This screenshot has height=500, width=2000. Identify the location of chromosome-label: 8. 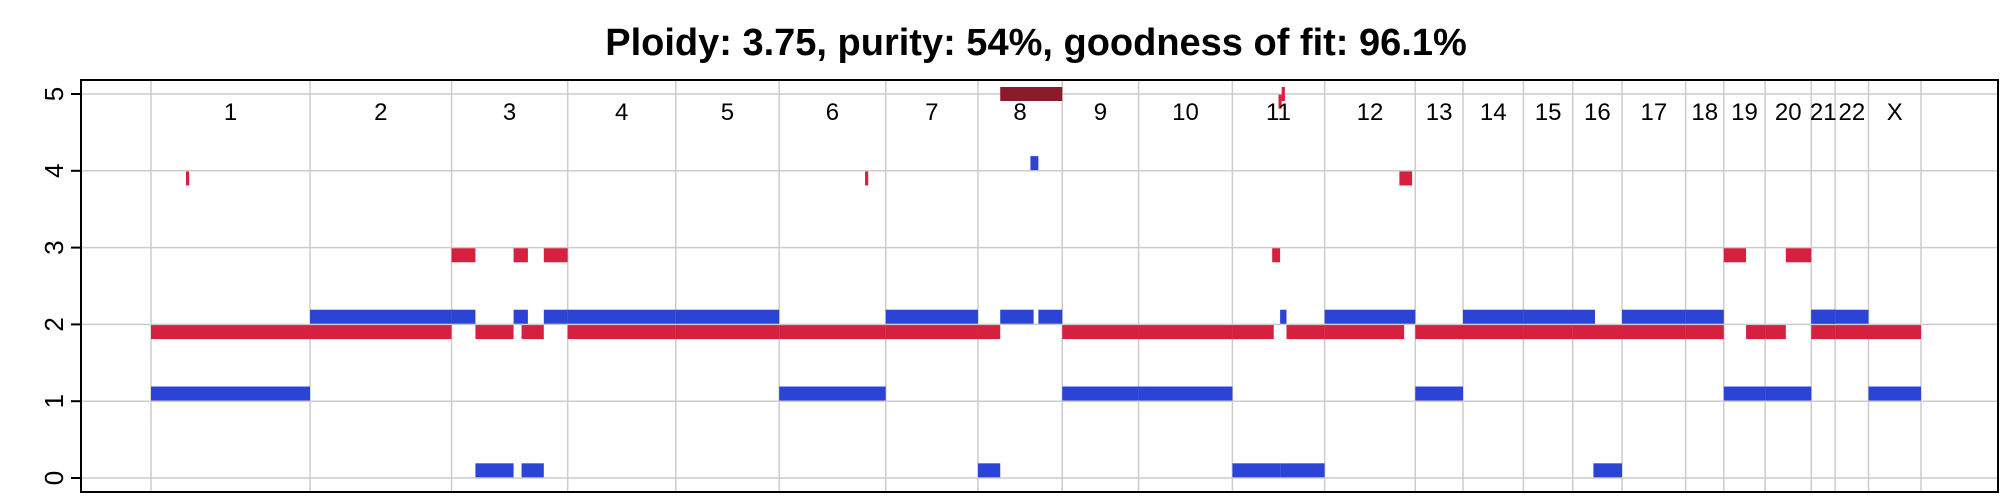
(1019, 112).